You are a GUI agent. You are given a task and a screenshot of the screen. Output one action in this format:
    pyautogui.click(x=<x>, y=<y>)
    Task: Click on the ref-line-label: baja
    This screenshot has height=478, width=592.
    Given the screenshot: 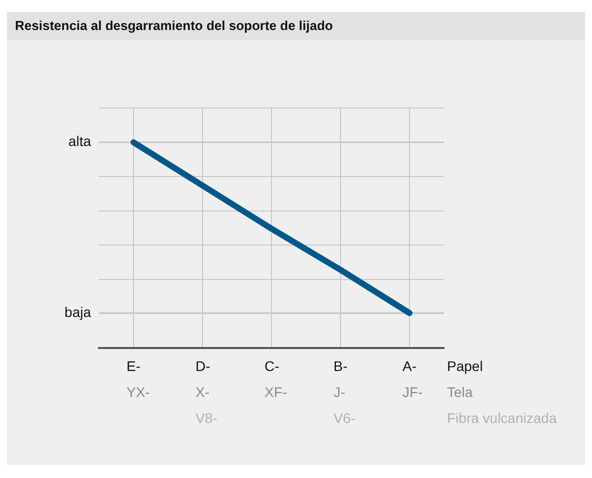 What is the action you would take?
    pyautogui.click(x=78, y=312)
    